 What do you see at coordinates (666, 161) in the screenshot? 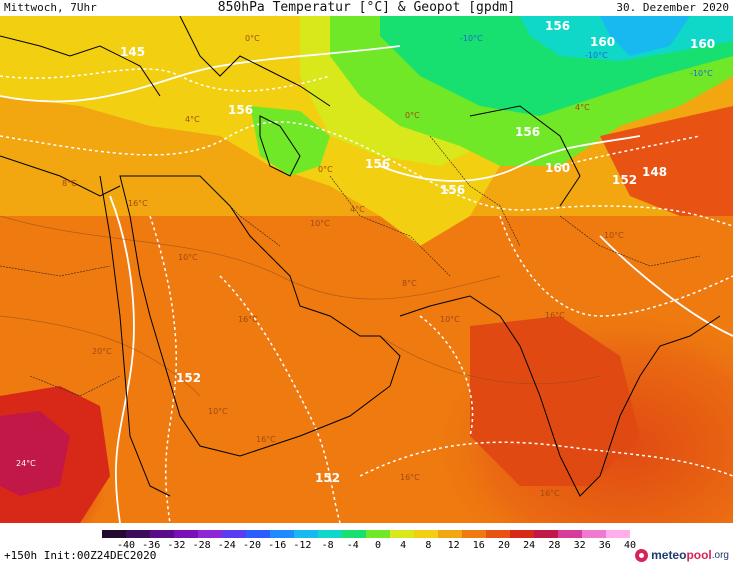
I see `field-red-east` at bounding box center [666, 161].